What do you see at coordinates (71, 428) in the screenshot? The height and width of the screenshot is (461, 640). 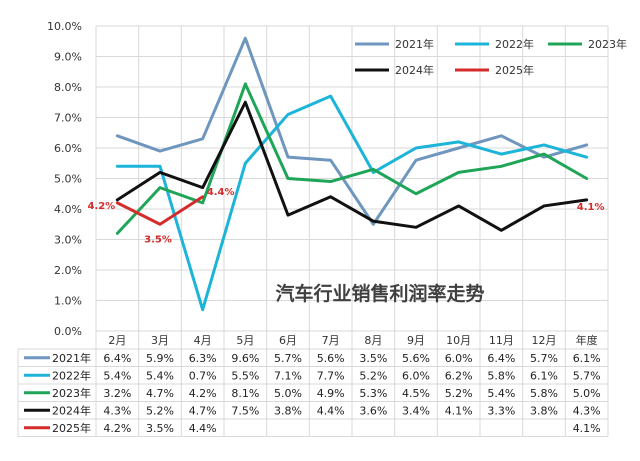 I see `table-series-label: 2025年` at bounding box center [71, 428].